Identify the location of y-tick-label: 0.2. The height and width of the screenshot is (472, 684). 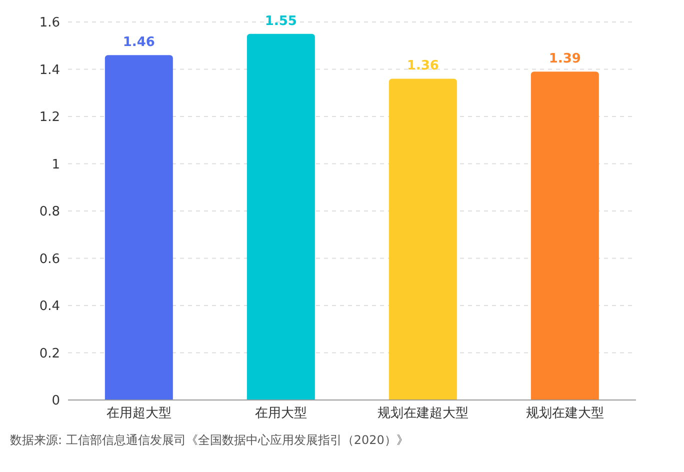
(49, 354).